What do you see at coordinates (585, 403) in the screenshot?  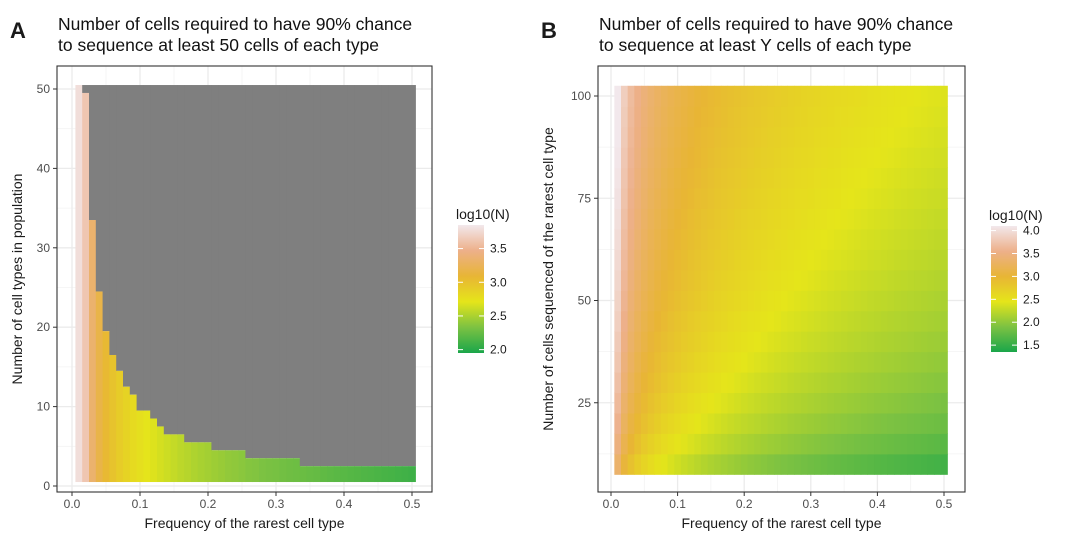 I see `panel-b-y-tick-label: 25` at bounding box center [585, 403].